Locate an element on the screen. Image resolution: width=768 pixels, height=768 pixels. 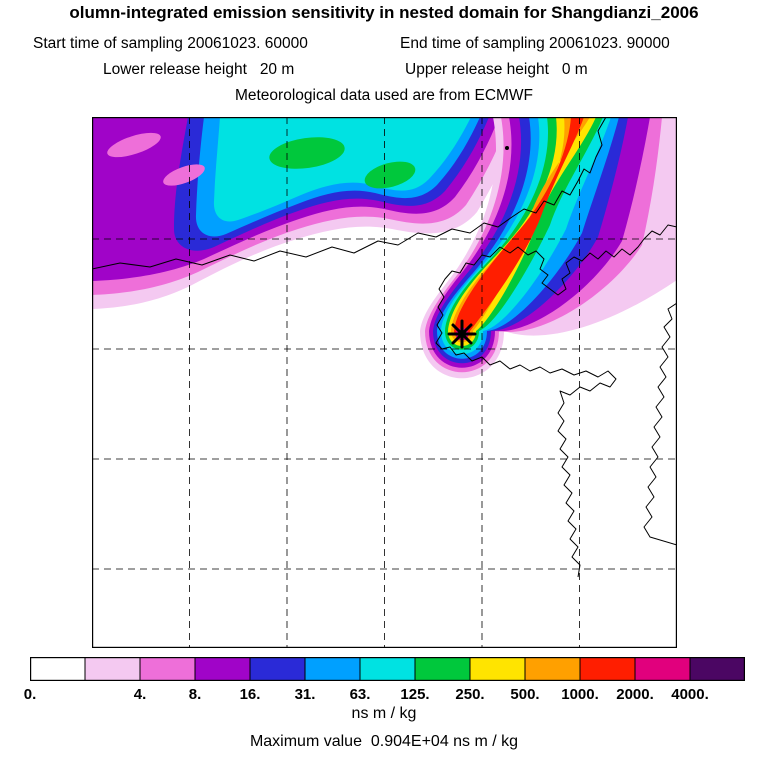
colorbar-border is located at coordinates (387, 669).